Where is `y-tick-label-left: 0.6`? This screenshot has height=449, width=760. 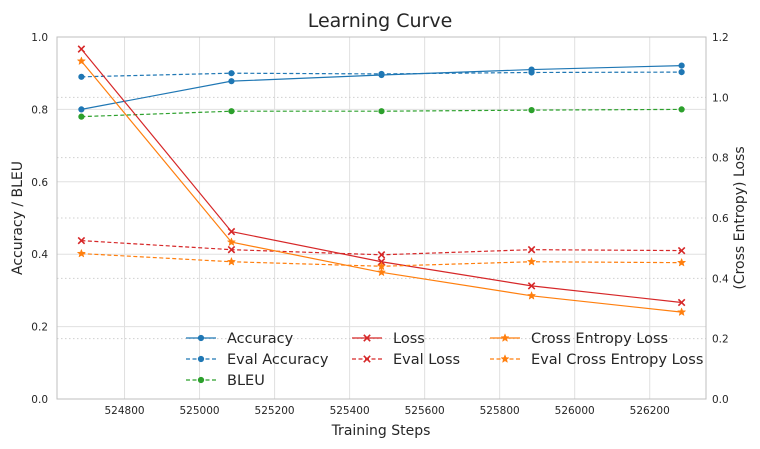 y-tick-label-left: 0.6 is located at coordinates (39, 183).